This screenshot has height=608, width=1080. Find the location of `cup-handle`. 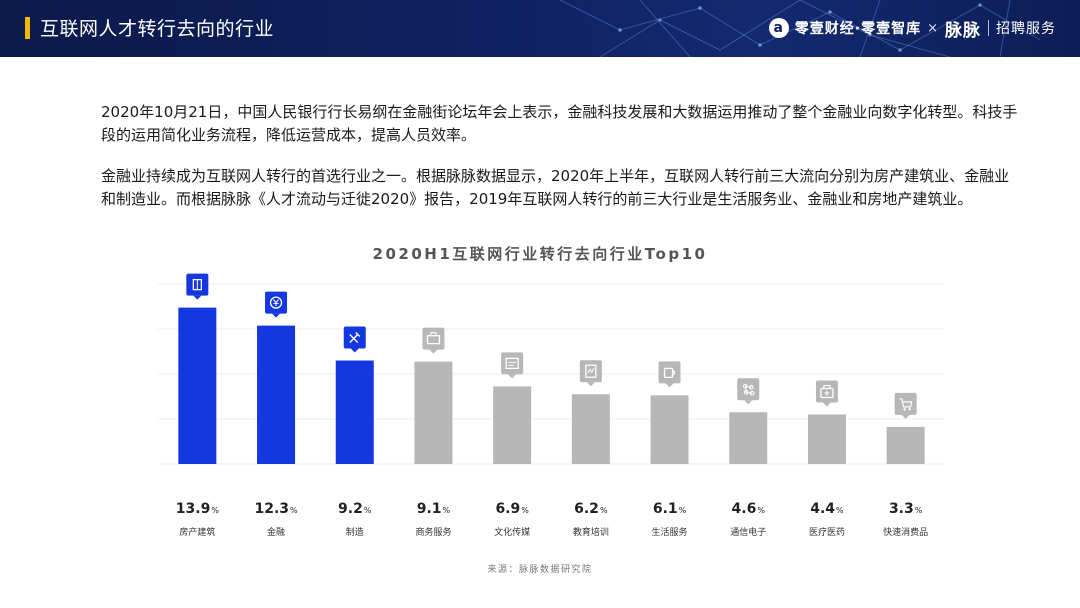

cup-handle is located at coordinates (674, 372).